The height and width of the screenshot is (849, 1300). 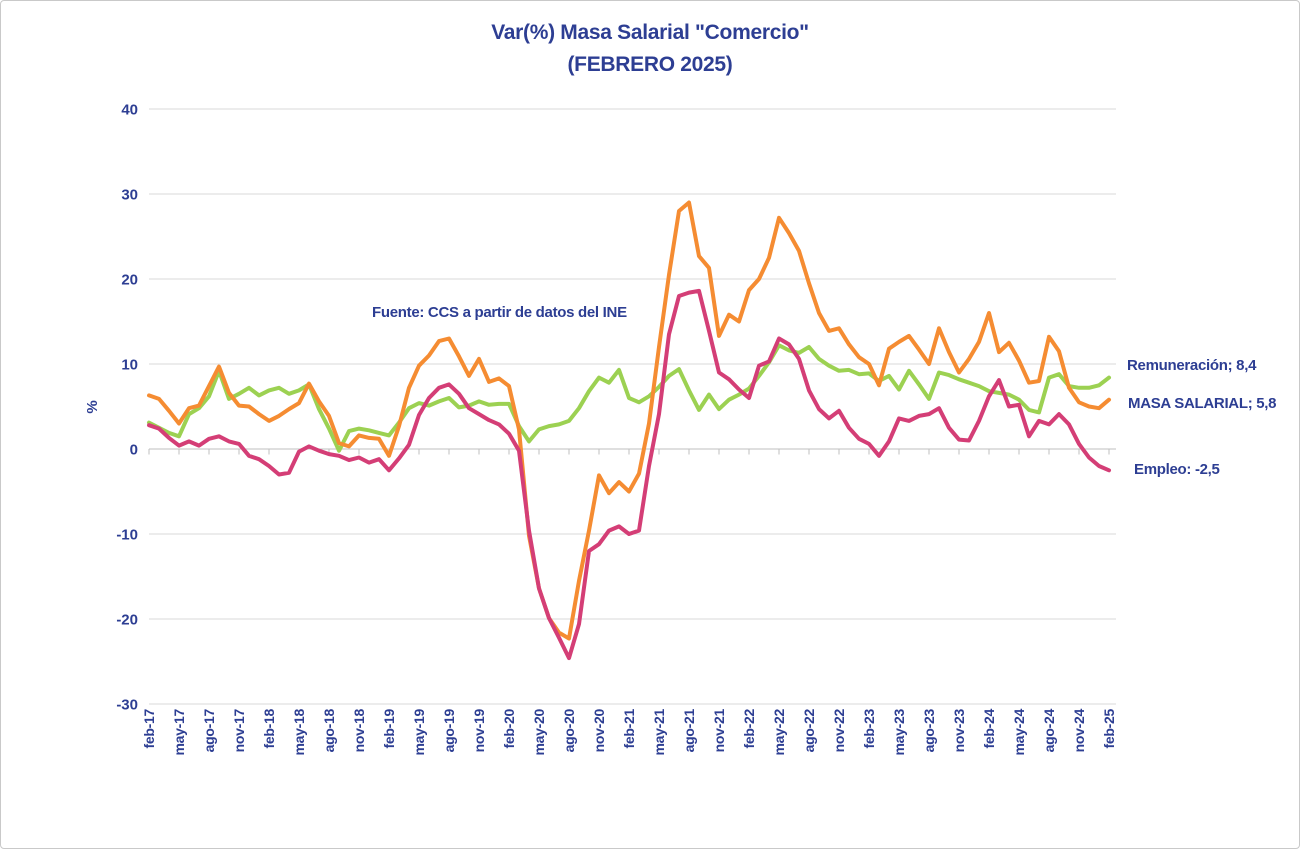 What do you see at coordinates (1079, 730) in the screenshot?
I see `x-axis-tick-label: nov-24` at bounding box center [1079, 730].